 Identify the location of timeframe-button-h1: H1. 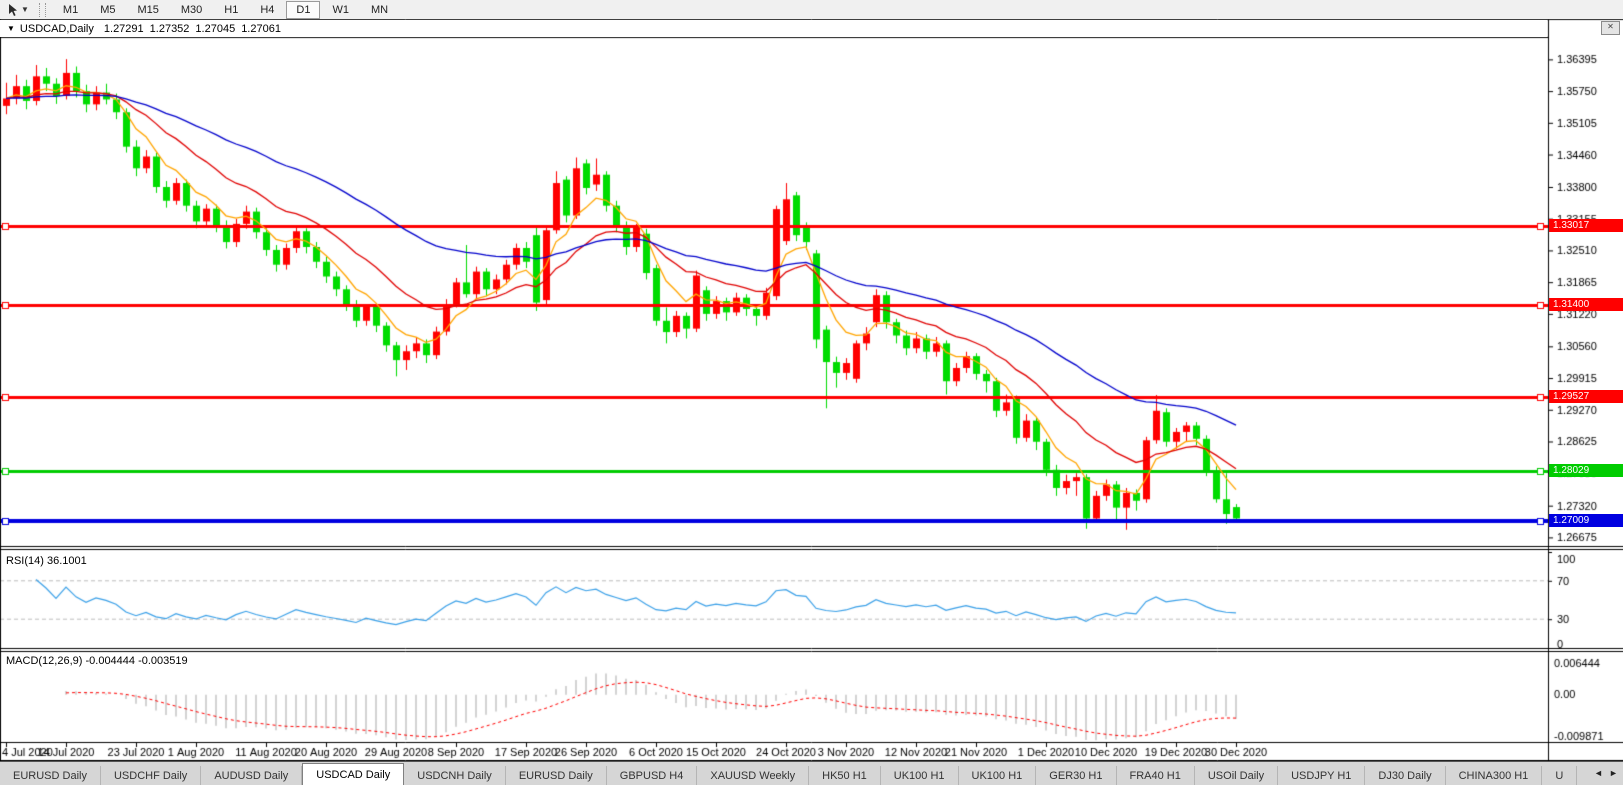
(231, 9).